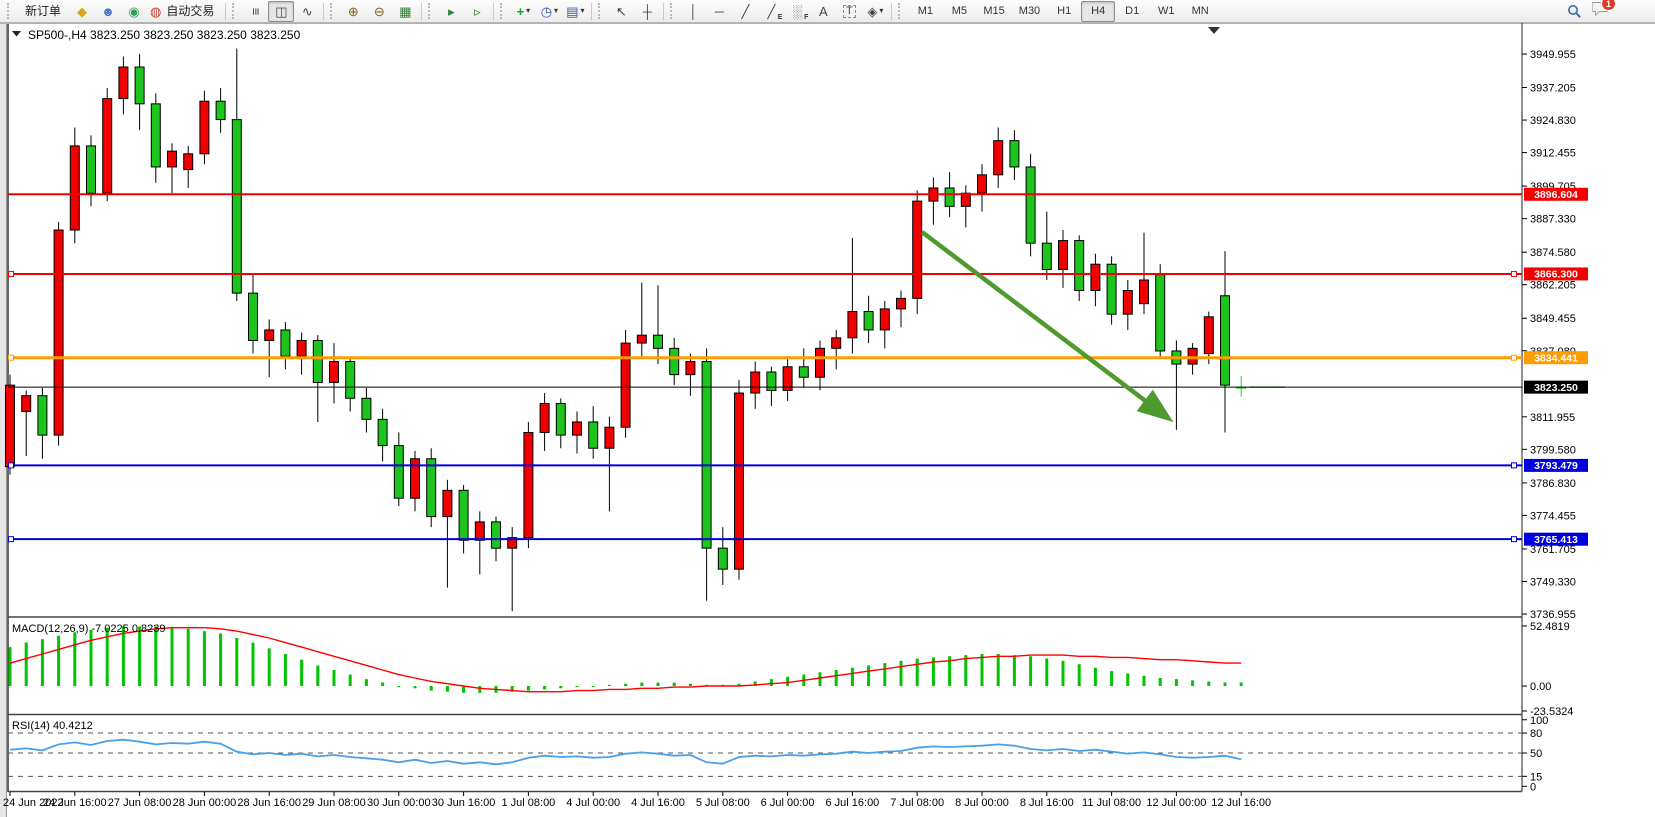  I want to click on time-axis-label: 30 Jun 16:00, so click(464, 803).